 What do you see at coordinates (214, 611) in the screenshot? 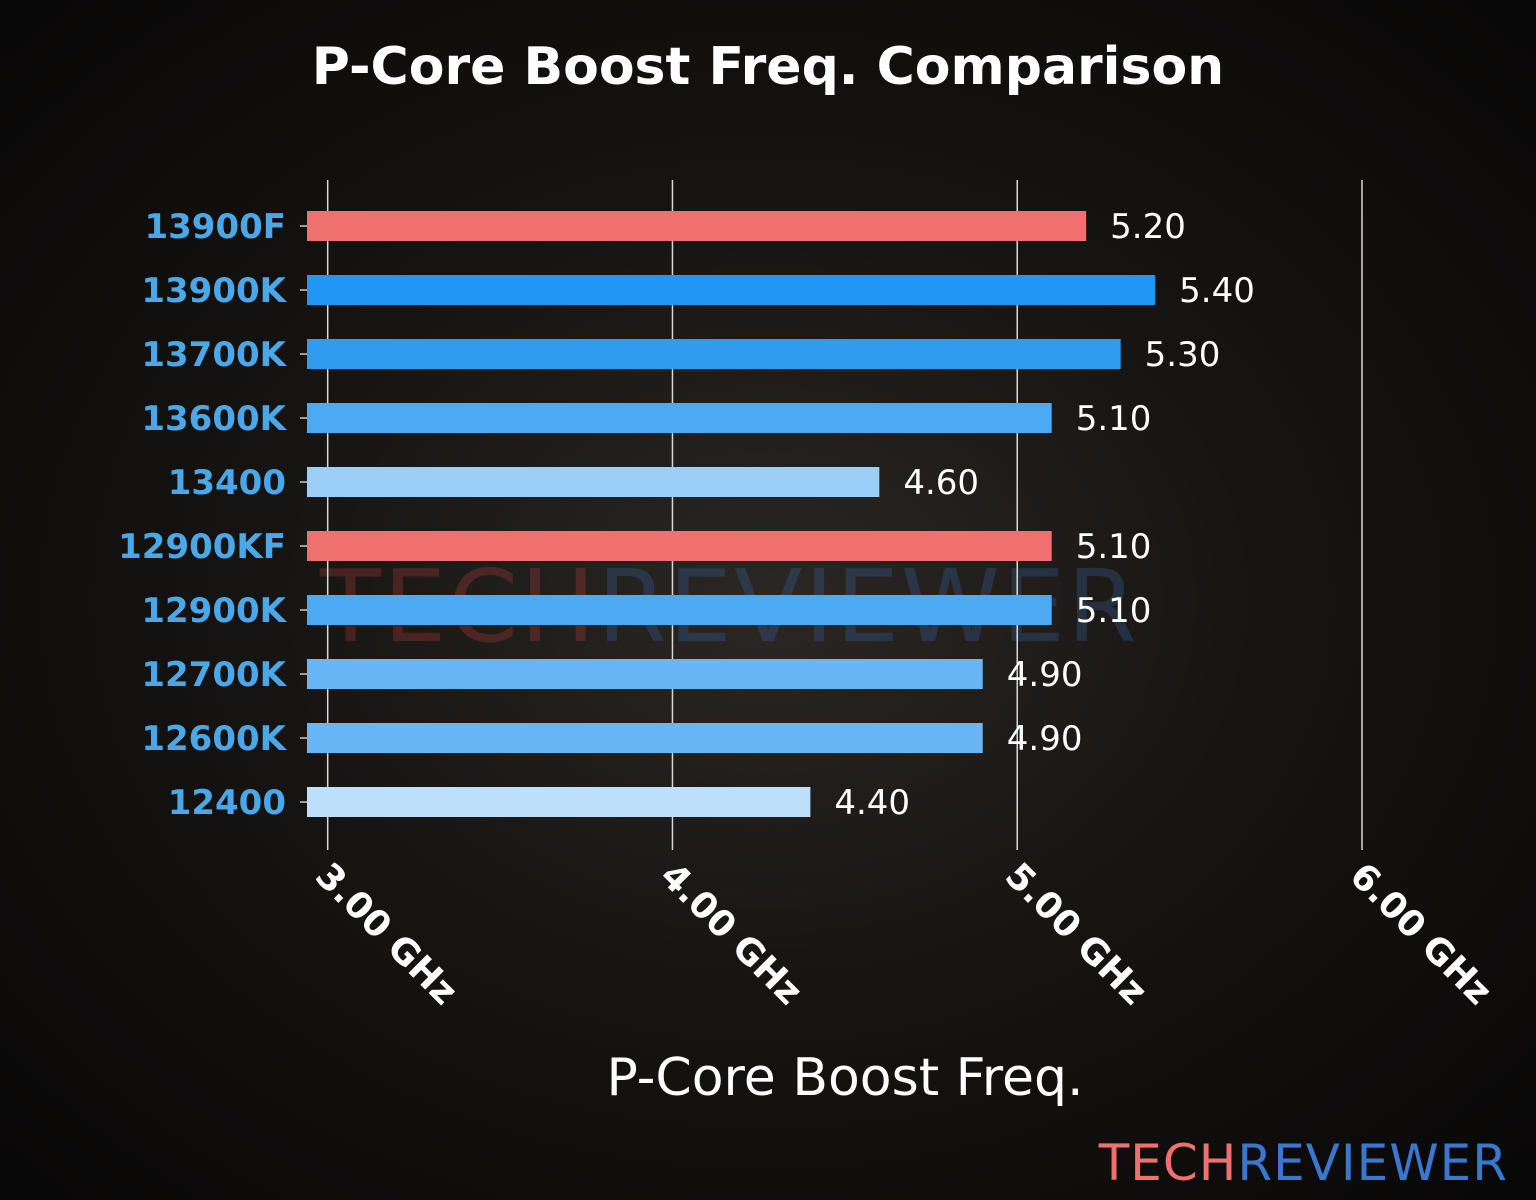
I see `category-label: 12900K` at bounding box center [214, 611].